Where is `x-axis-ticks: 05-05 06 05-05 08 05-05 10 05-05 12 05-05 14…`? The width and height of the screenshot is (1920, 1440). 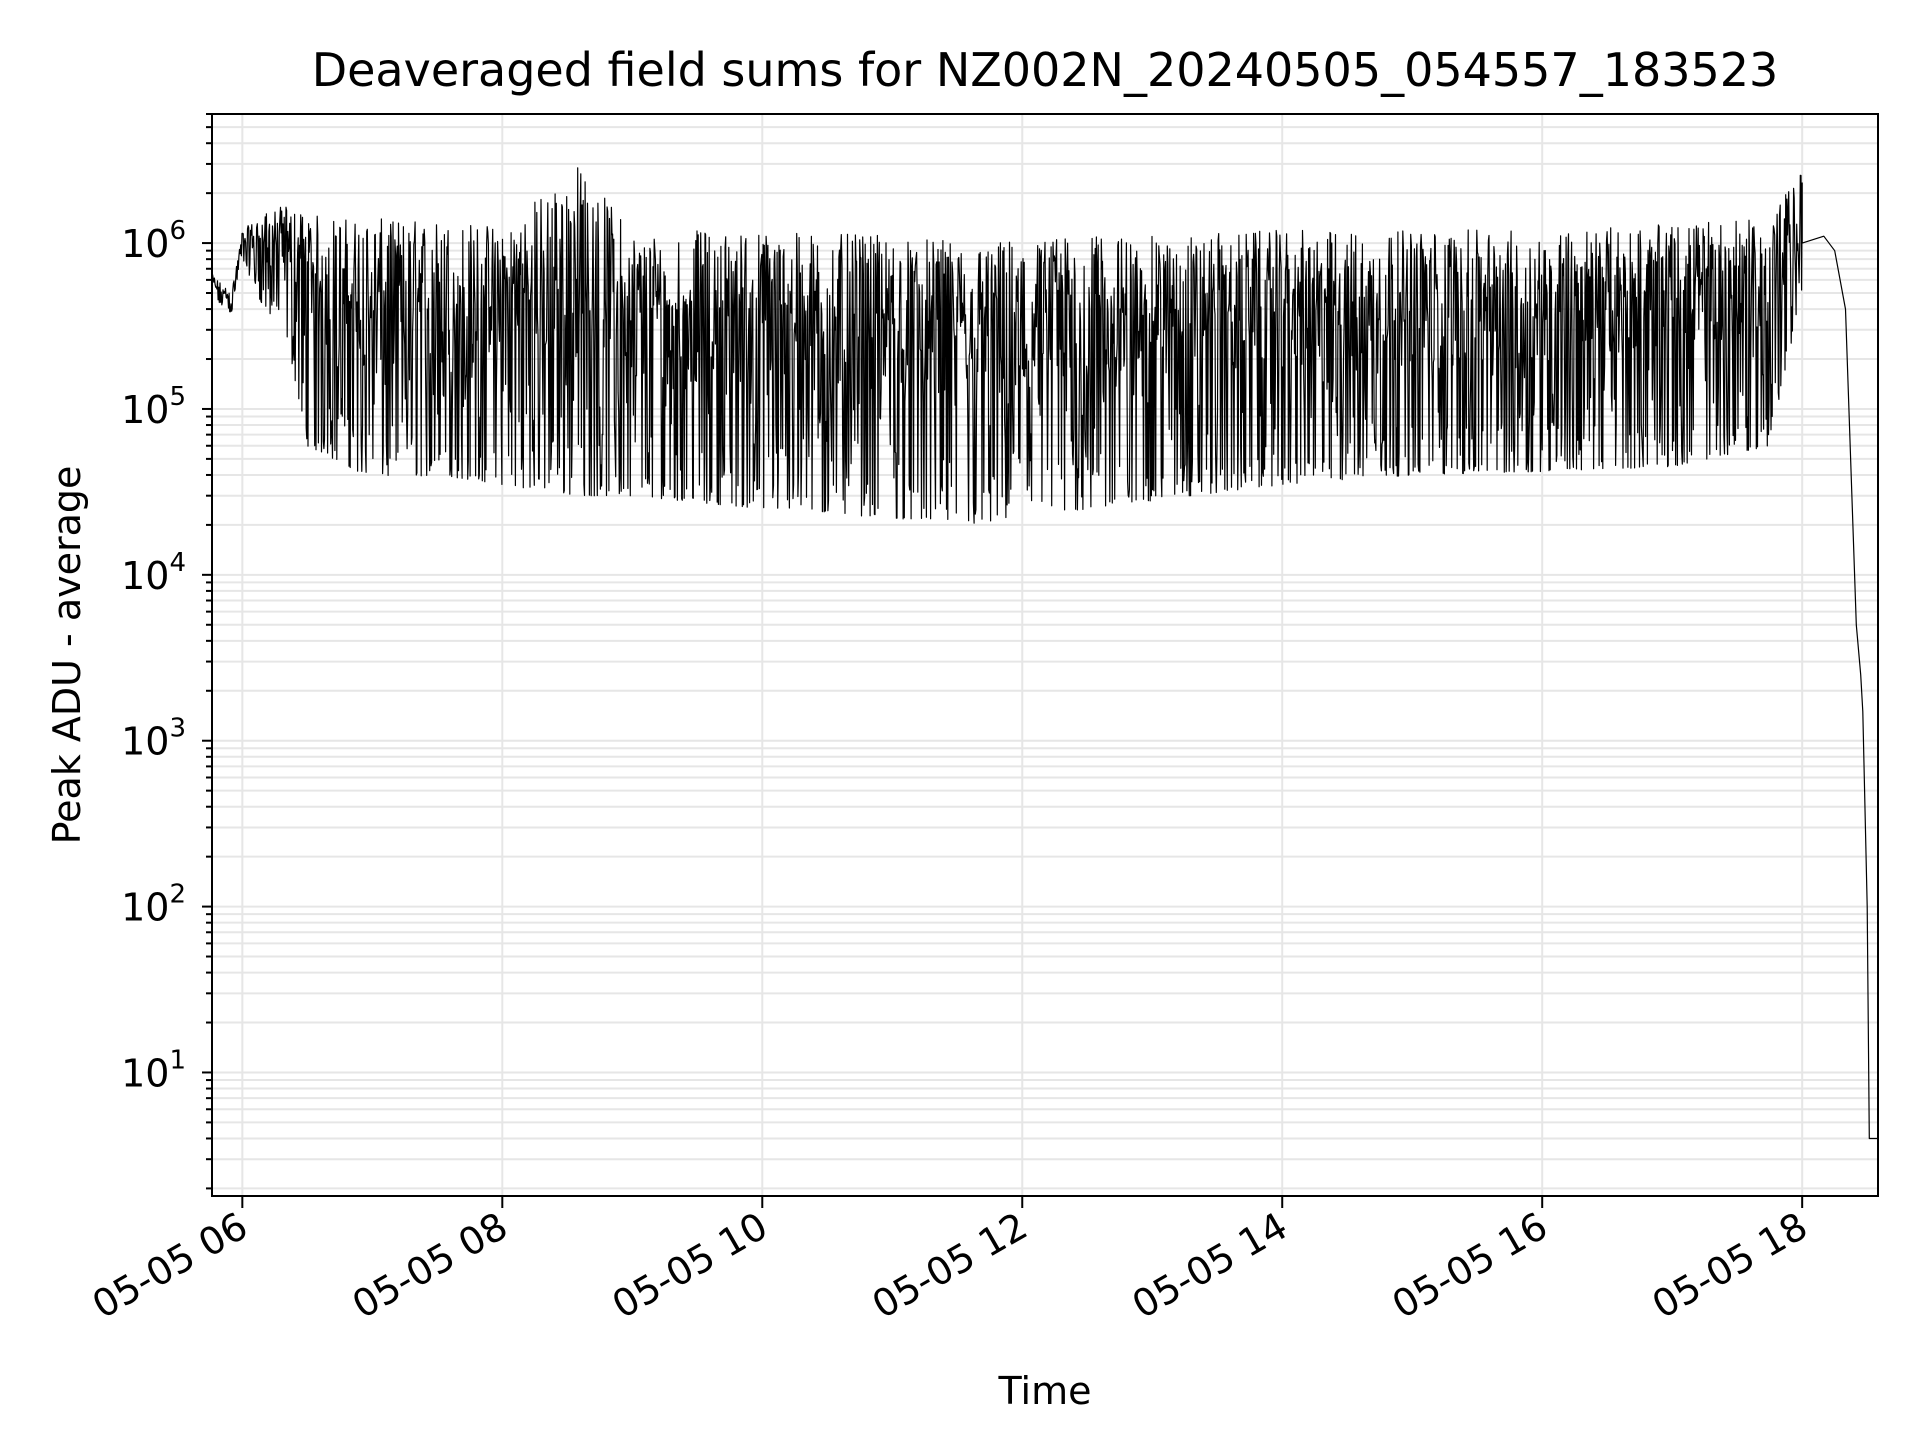
x-axis-ticks: 05-05 06 05-05 08 05-05 10 05-05 12 05-05 14… is located at coordinates (950, 1261).